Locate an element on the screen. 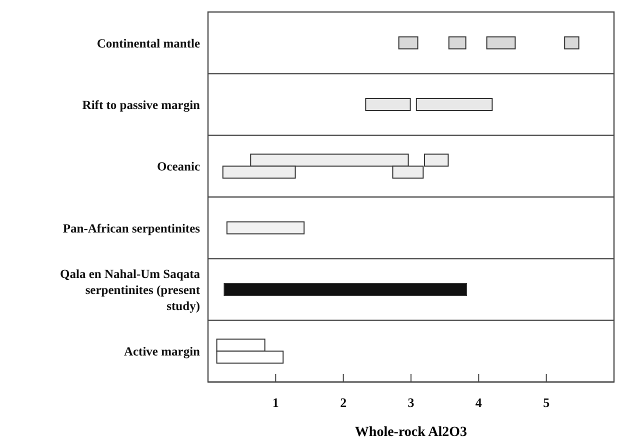 This screenshot has height=446, width=624. x-tick-label: 2 is located at coordinates (343, 402).